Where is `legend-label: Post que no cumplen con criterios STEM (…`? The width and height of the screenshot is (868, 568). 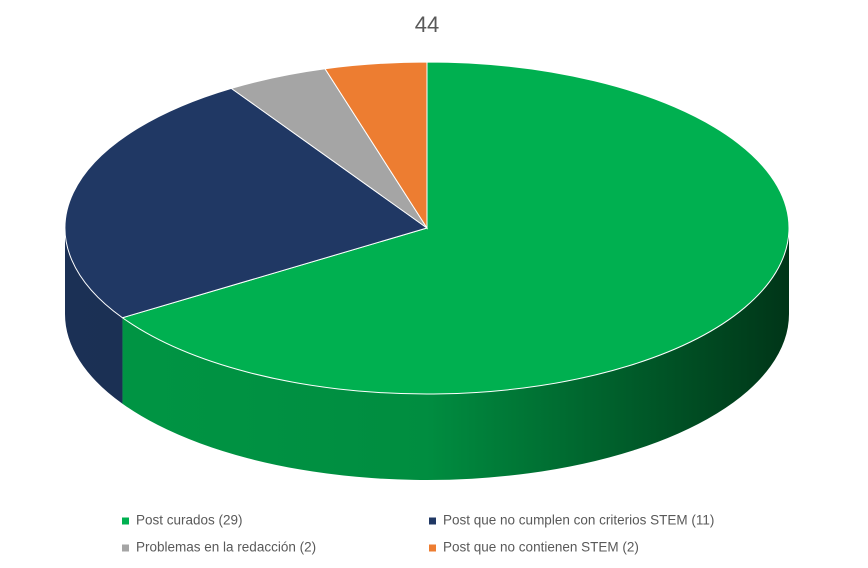 legend-label: Post que no cumplen con criterios STEM (… is located at coordinates (578, 520).